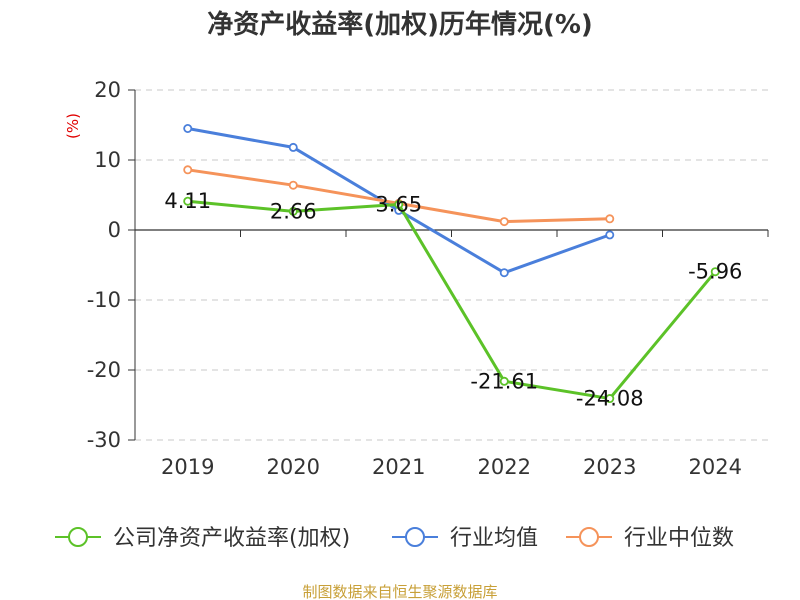 Image resolution: width=800 pixels, height=600 pixels. Describe the element at coordinates (293, 467) in the screenshot. I see `x-tick-label: 2020` at that location.